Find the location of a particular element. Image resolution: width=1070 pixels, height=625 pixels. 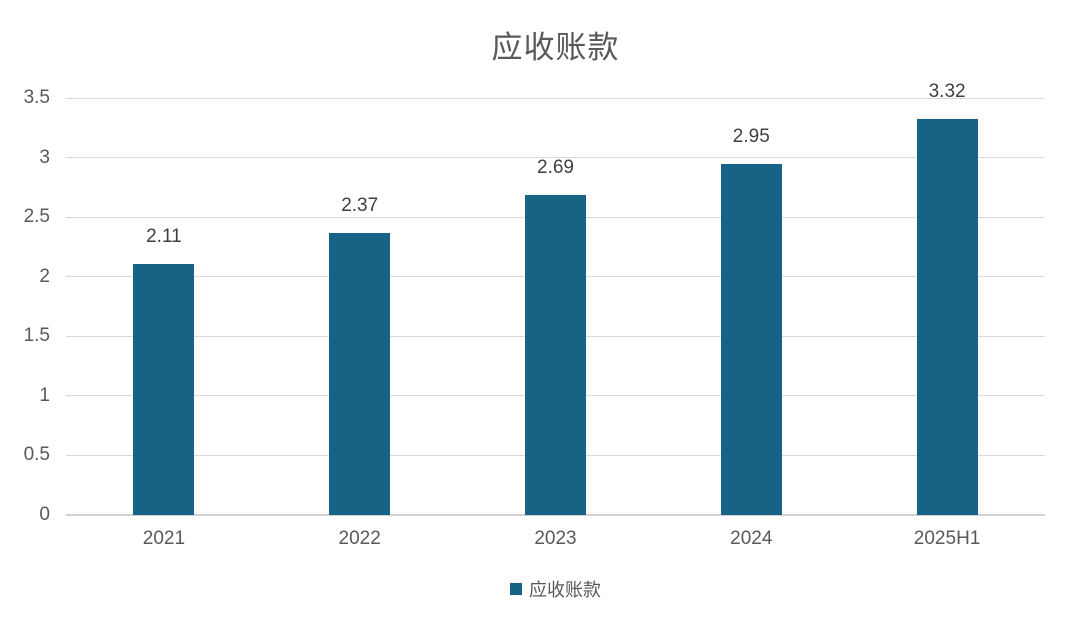

y-axis-tick-label: 3 is located at coordinates (44, 157).